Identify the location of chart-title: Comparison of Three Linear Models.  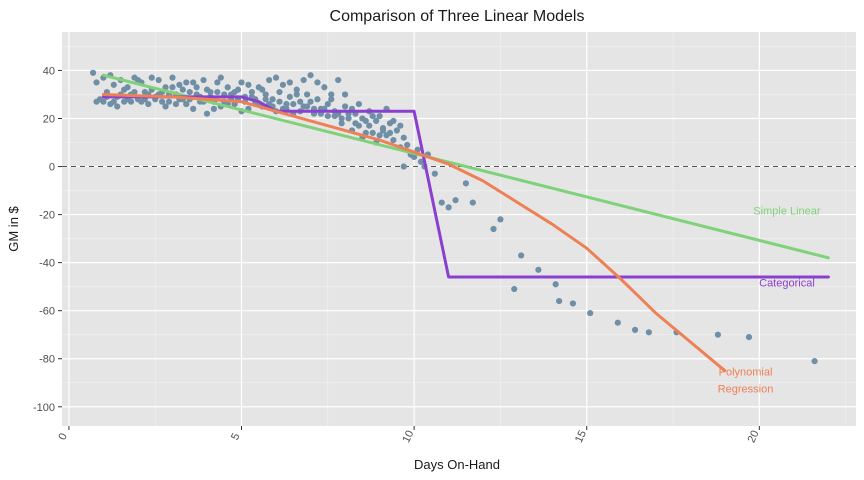
(457, 16).